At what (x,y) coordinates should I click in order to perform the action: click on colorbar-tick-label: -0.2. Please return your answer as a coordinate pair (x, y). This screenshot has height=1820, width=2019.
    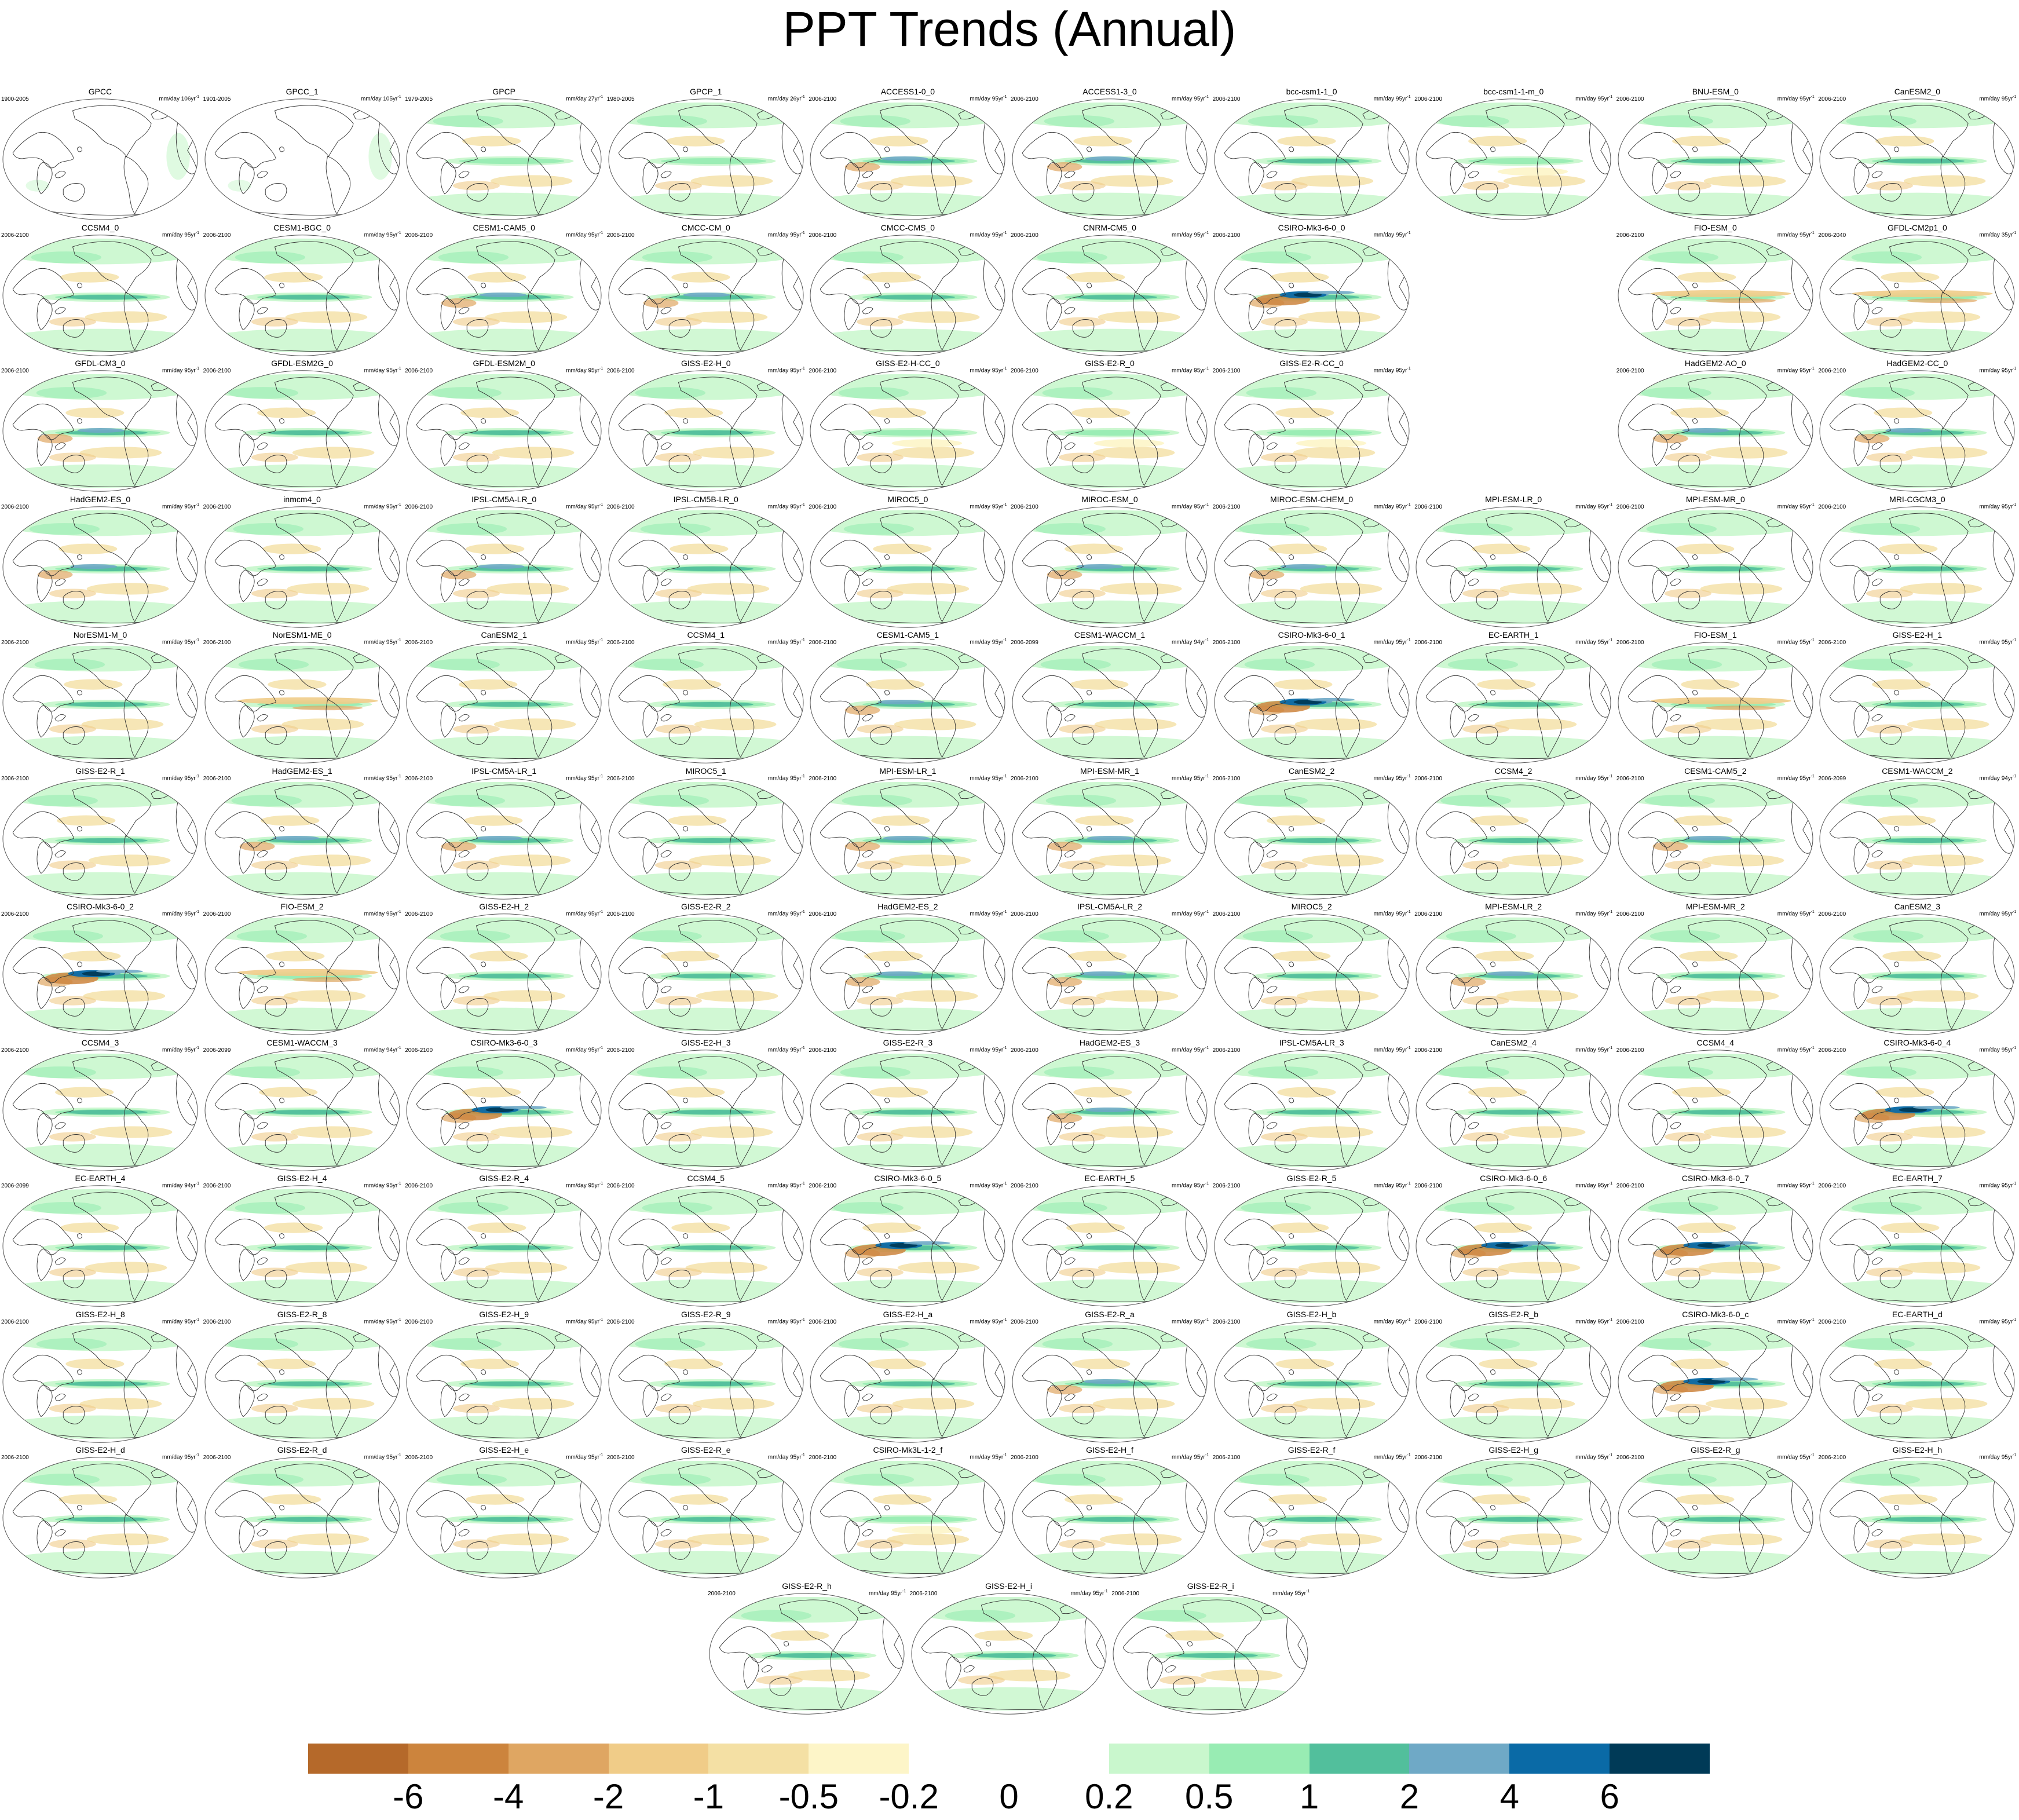
    Looking at the image, I should click on (909, 1796).